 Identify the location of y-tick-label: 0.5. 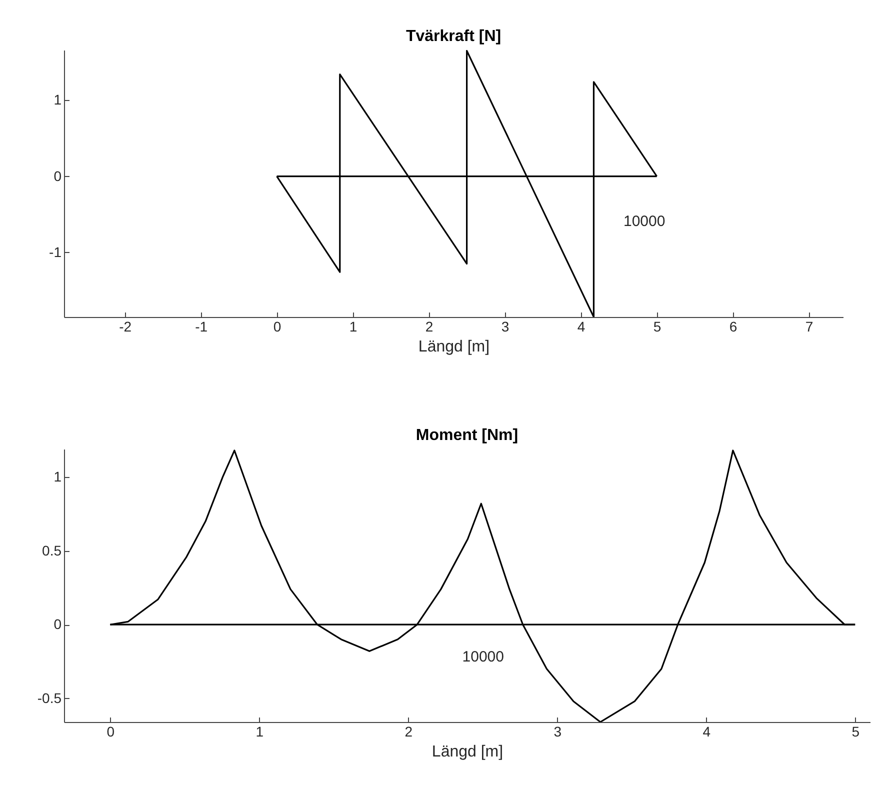
(52, 550).